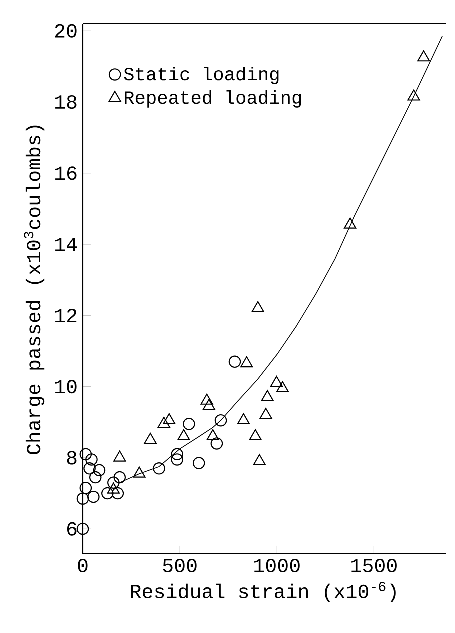 Image resolution: width=455 pixels, height=633 pixels. What do you see at coordinates (72, 458) in the screenshot?
I see `y-tick-label: 8` at bounding box center [72, 458].